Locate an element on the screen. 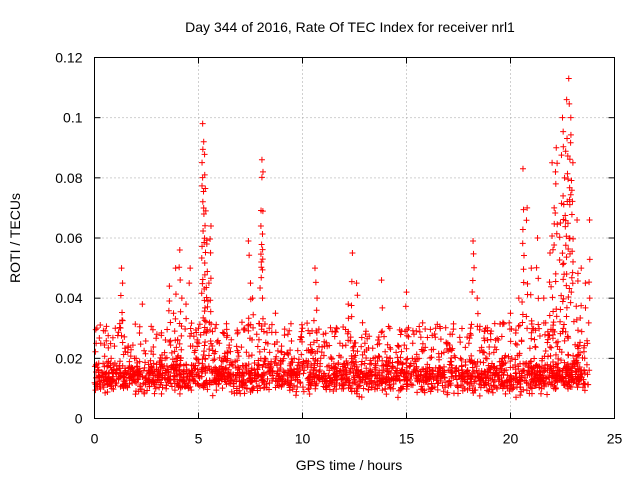  y-axis-label: ROTI / TECUs is located at coordinates (15, 238).